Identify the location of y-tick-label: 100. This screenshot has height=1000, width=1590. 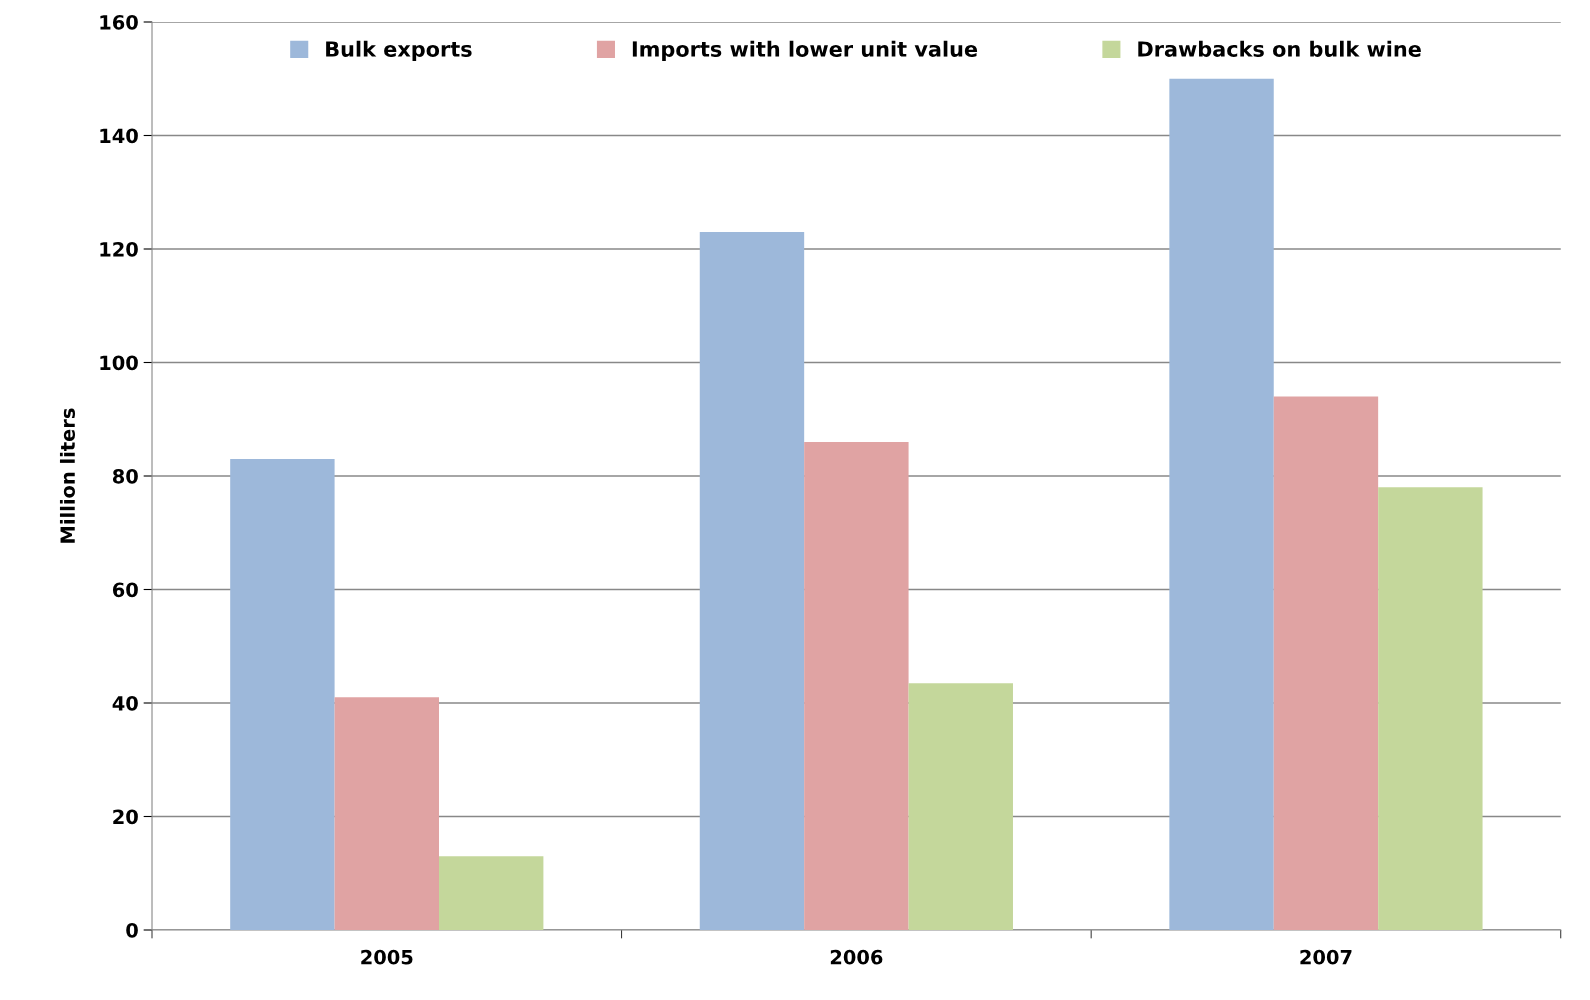
(119, 363).